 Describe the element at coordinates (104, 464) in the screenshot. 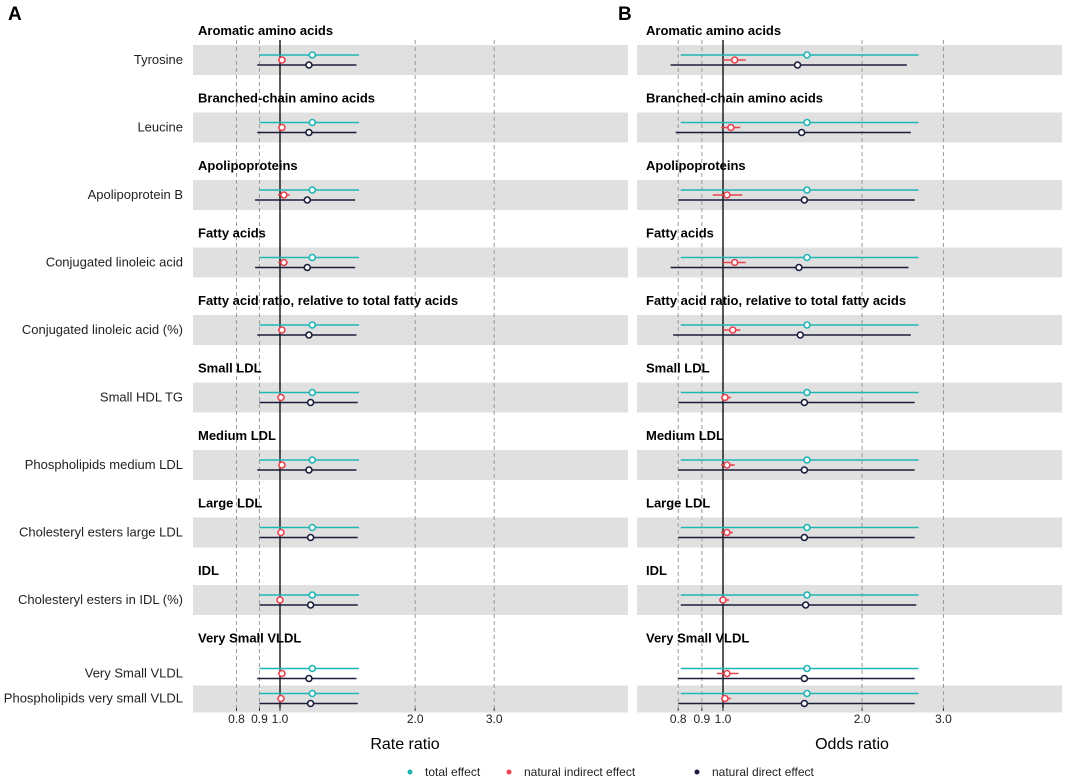

I see `row-label: Phospholipids medium LDL` at that location.